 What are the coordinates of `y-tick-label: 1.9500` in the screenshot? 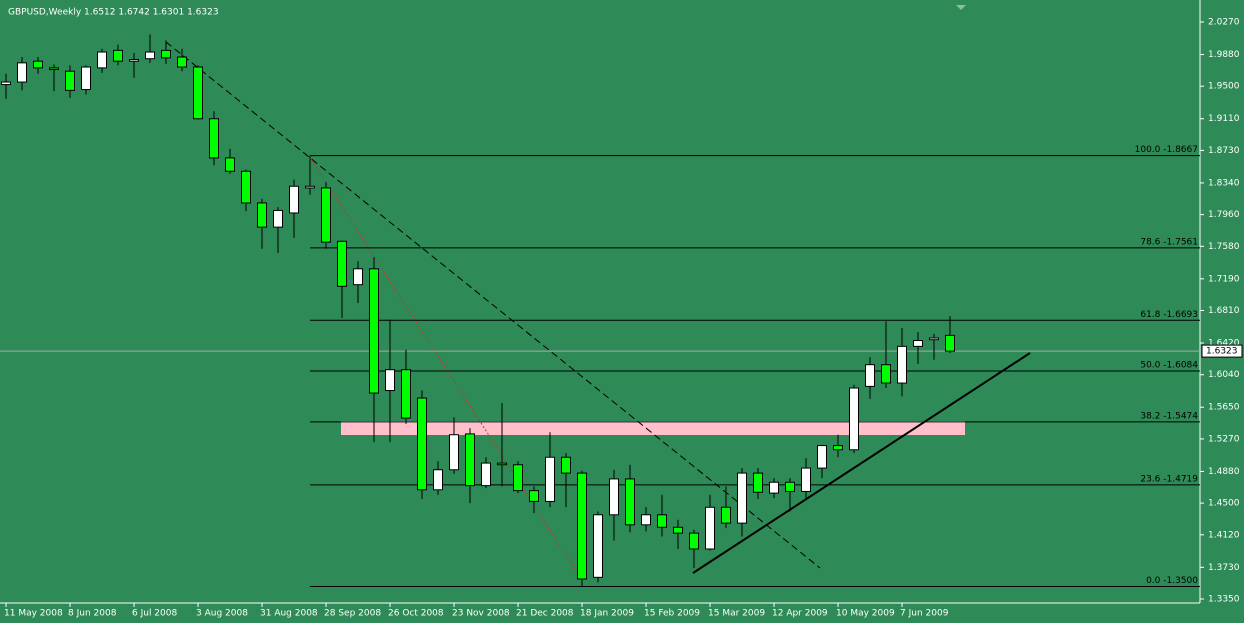 It's located at (1224, 87).